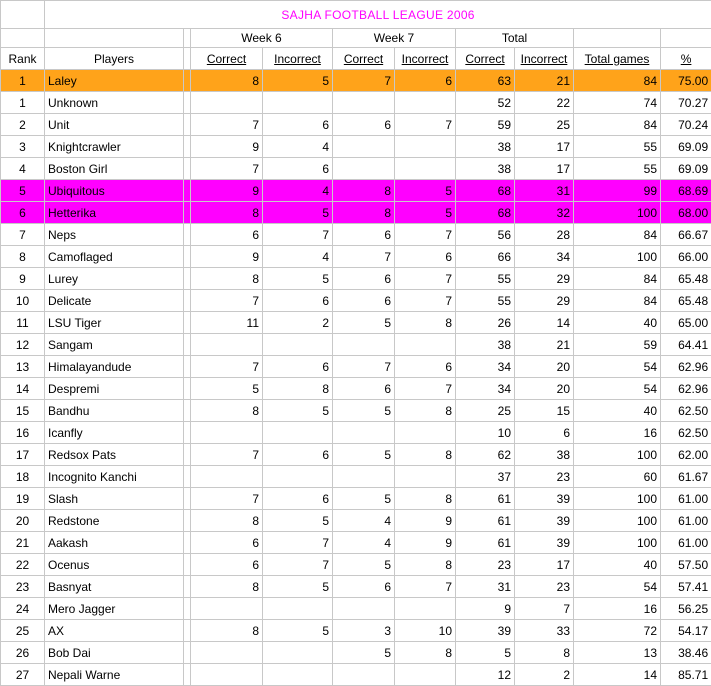 This screenshot has height=686, width=711. I want to click on cell-percent: 70.24, so click(686, 125).